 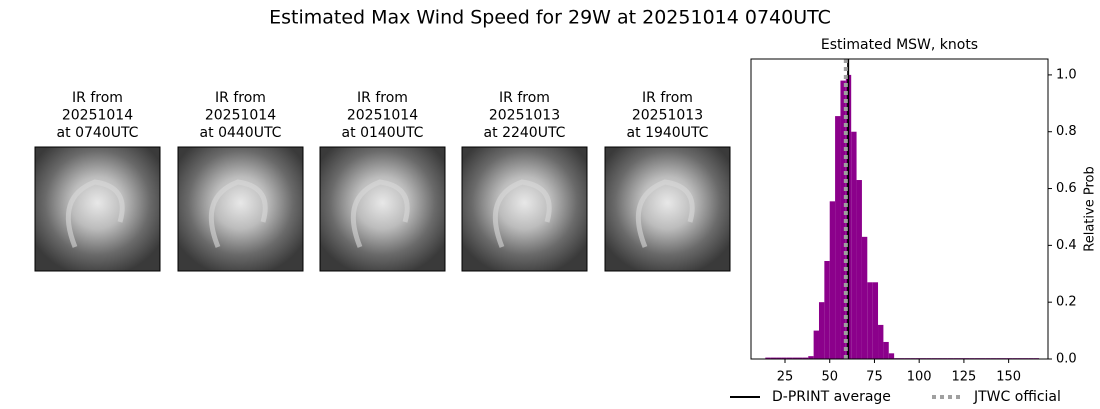 What do you see at coordinates (668, 133) in the screenshot?
I see `panel-label: at 1940UTC` at bounding box center [668, 133].